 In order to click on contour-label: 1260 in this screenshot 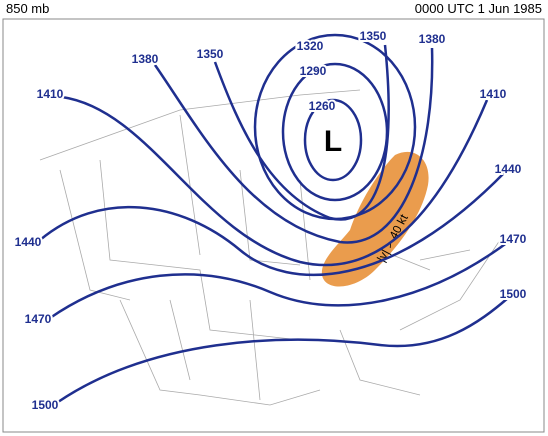, I will do `click(322, 106)`.